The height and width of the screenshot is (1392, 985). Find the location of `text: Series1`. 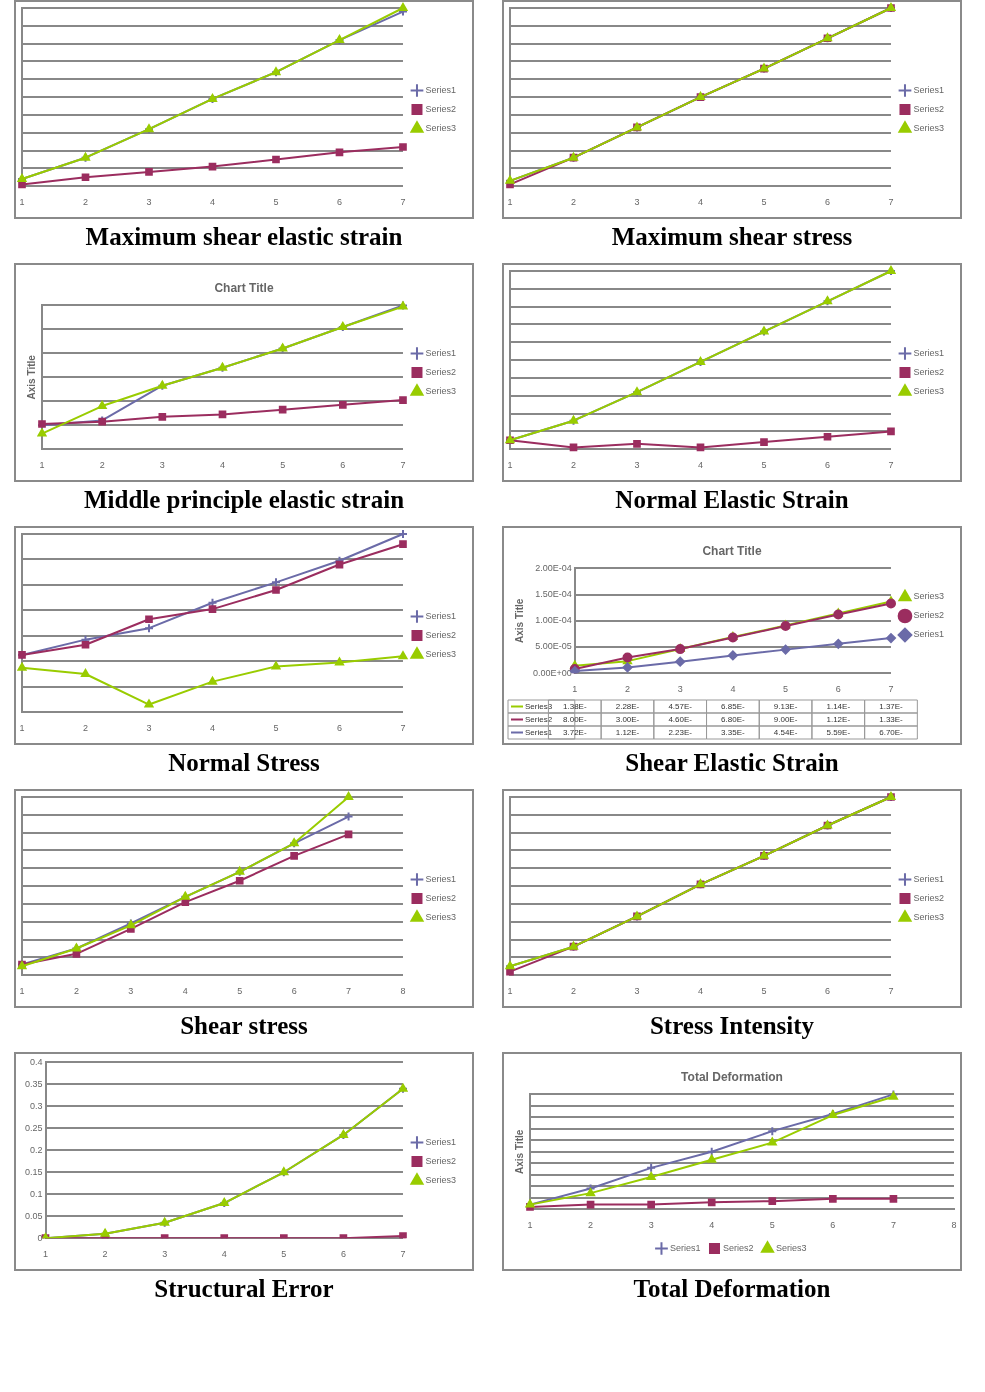

text: Series1 is located at coordinates (539, 732).